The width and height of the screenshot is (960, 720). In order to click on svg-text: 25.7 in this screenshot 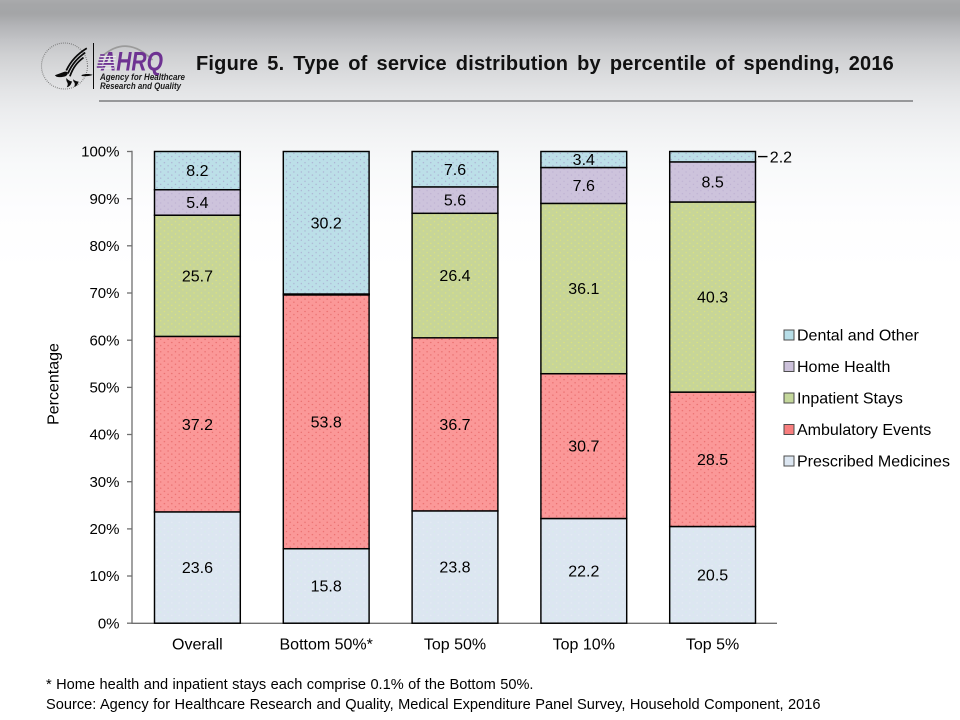, I will do `click(197, 276)`.